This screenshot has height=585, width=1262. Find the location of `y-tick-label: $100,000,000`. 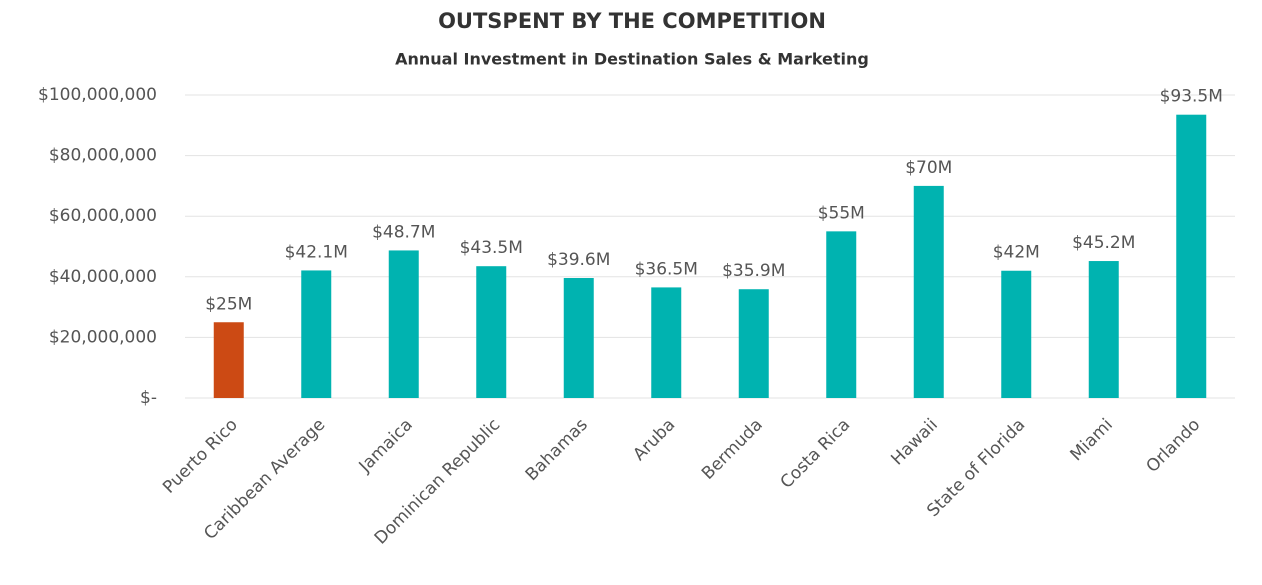

y-tick-label: $100,000,000 is located at coordinates (97, 95).